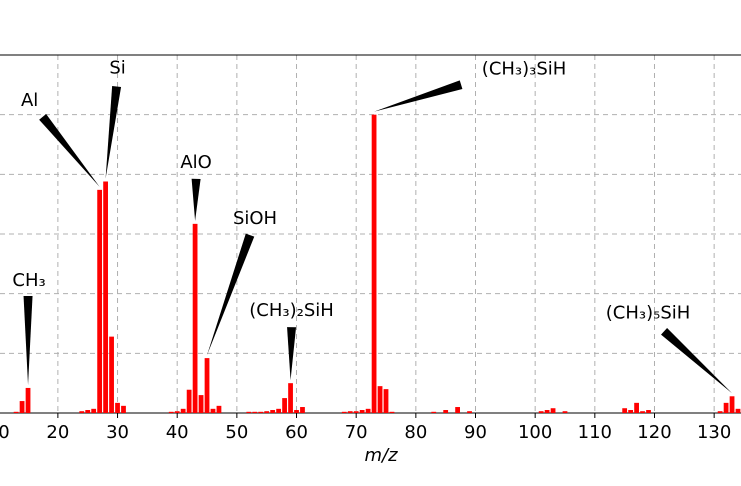  I want to click on x-tick-label: 110, so click(595, 432).